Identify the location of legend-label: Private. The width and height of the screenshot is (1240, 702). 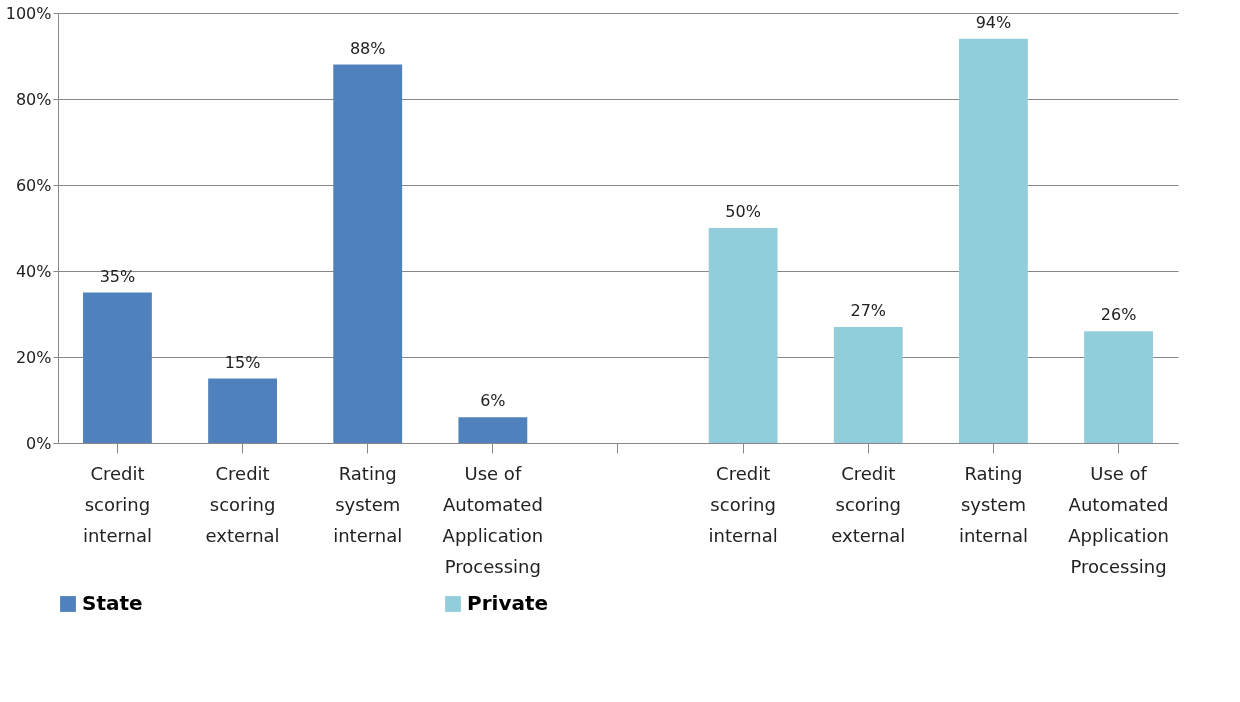
(508, 603).